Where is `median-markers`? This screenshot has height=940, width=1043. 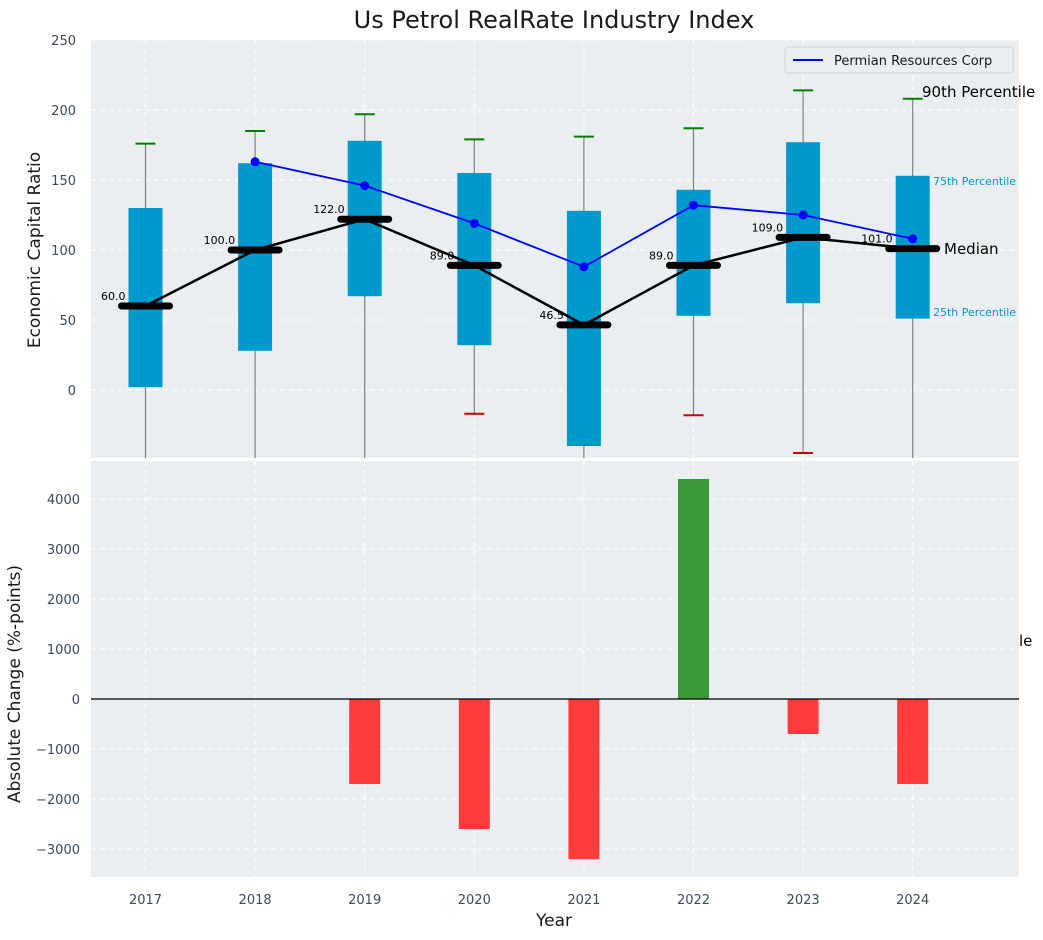
median-markers is located at coordinates (529, 272).